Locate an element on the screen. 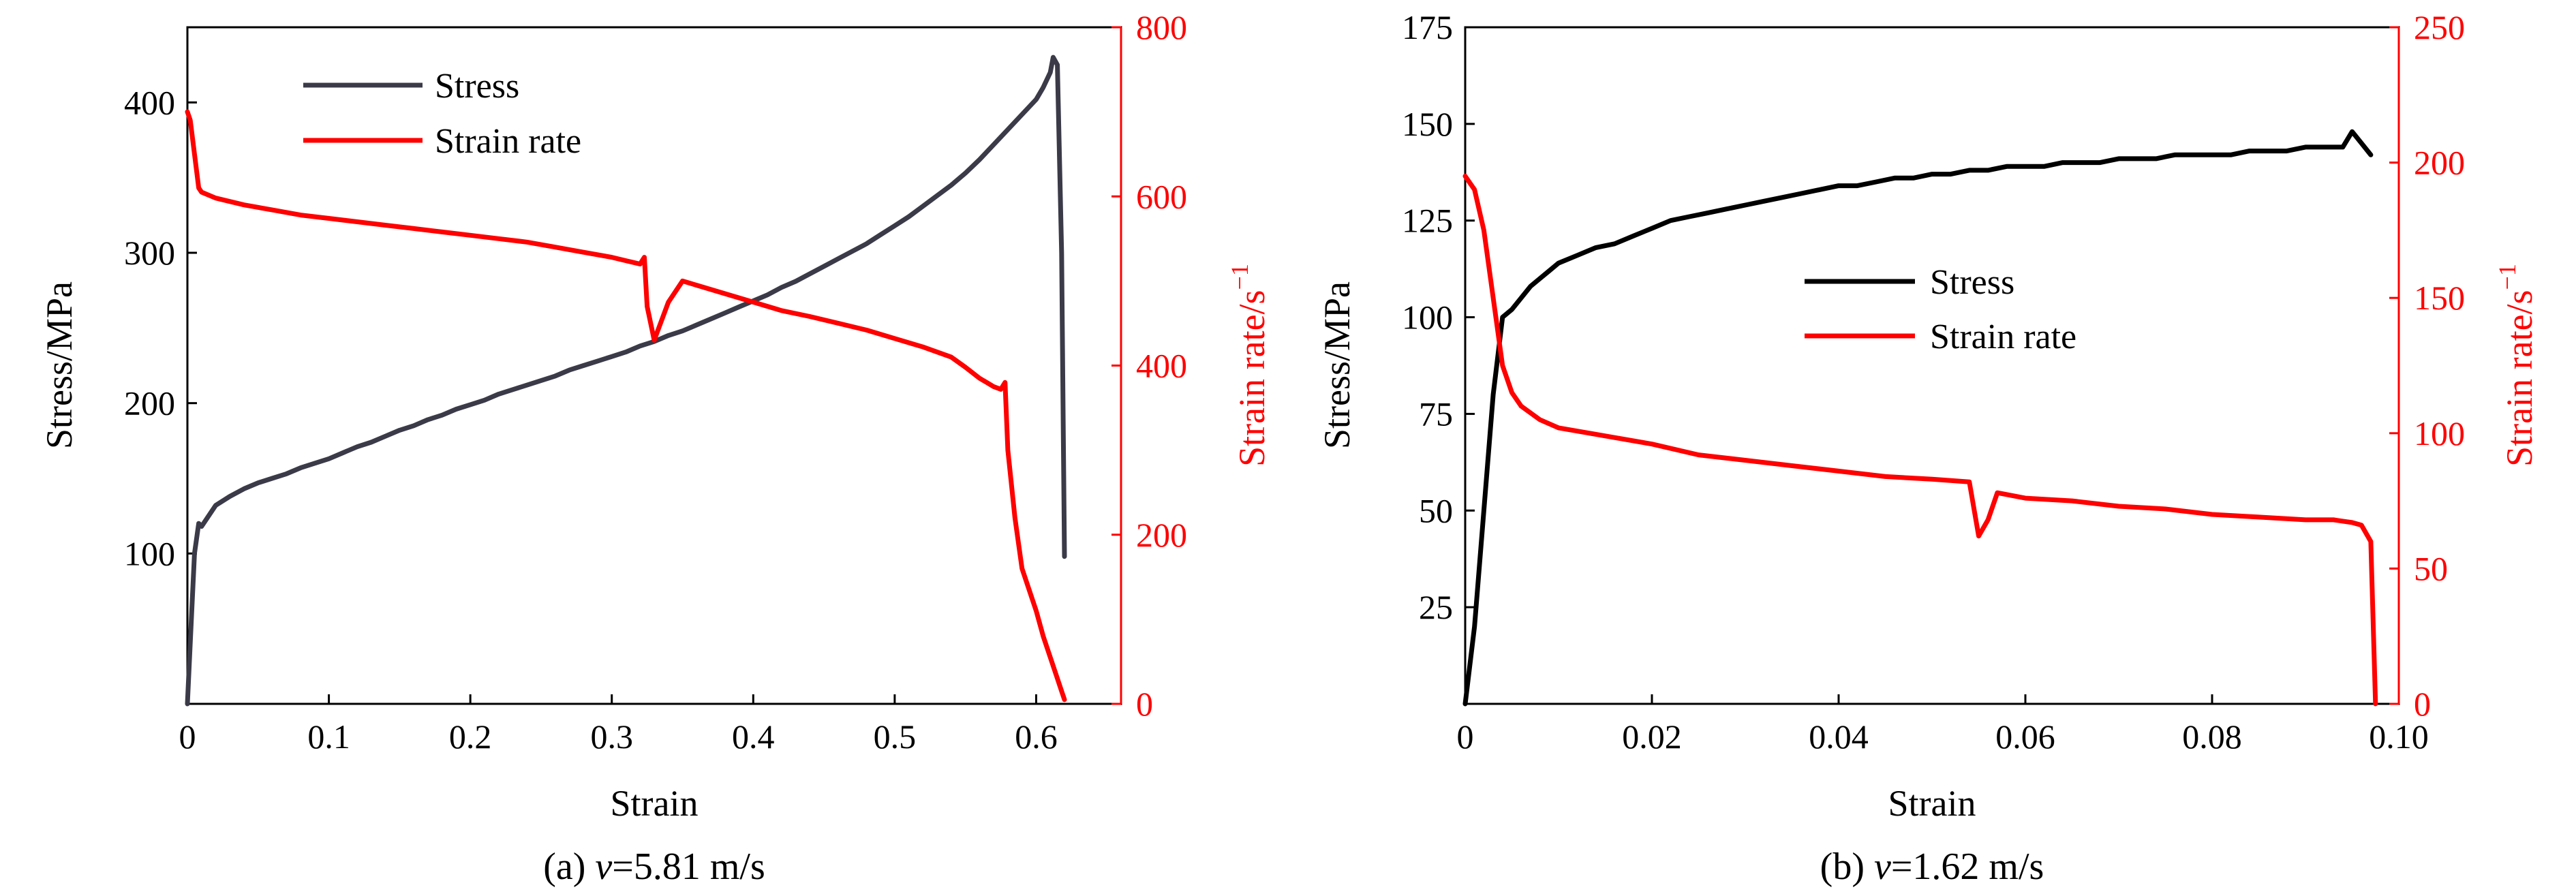  y2-tick-label: 50 is located at coordinates (2431, 568).